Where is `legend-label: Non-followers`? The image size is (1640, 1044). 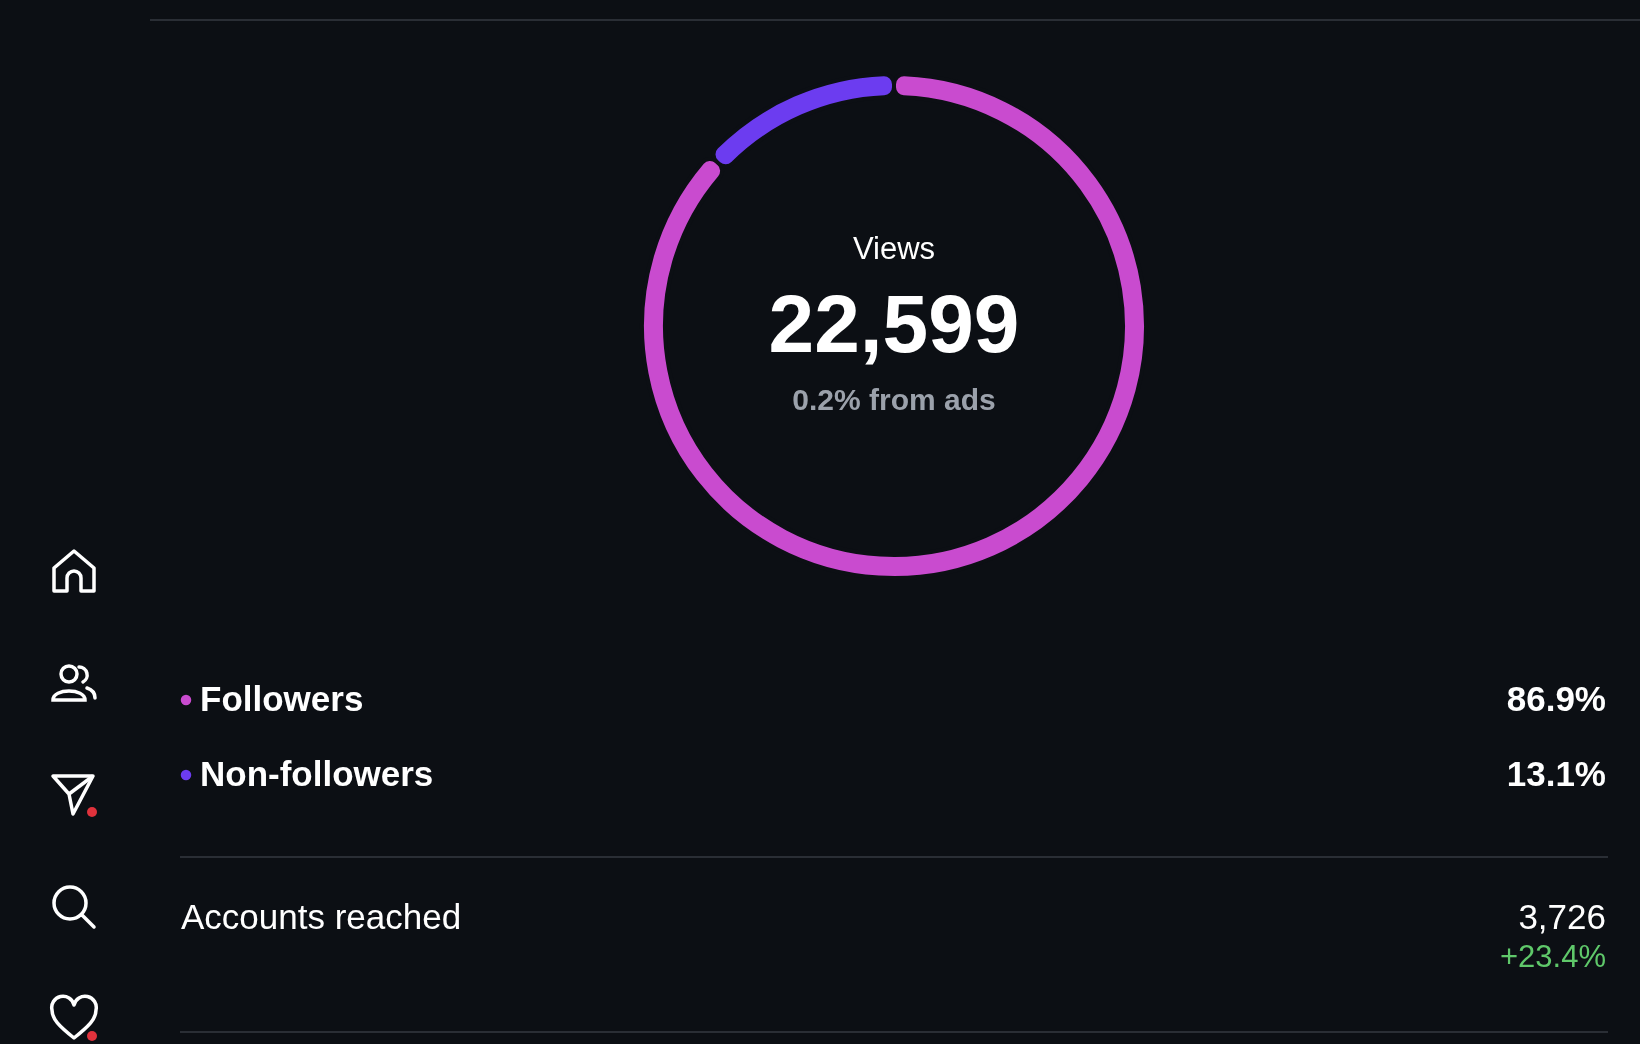 legend-label: Non-followers is located at coordinates (317, 773).